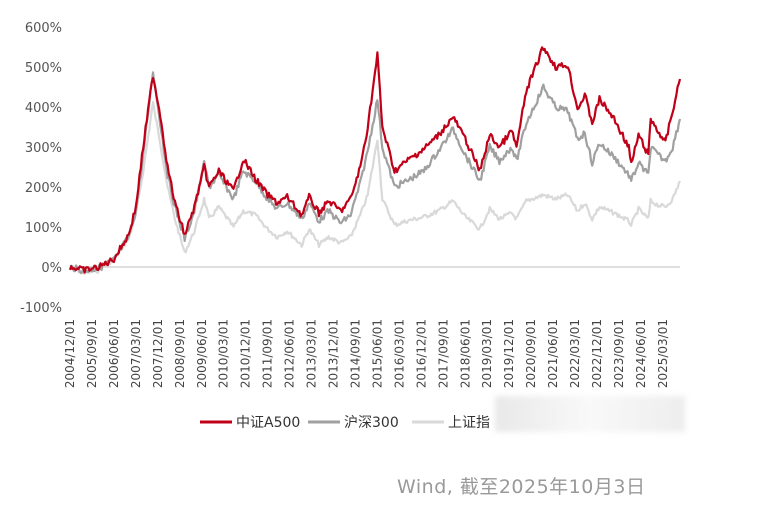 Image resolution: width=759 pixels, height=507 pixels. I want to click on x-tick-label: 2023/09/01, so click(619, 353).